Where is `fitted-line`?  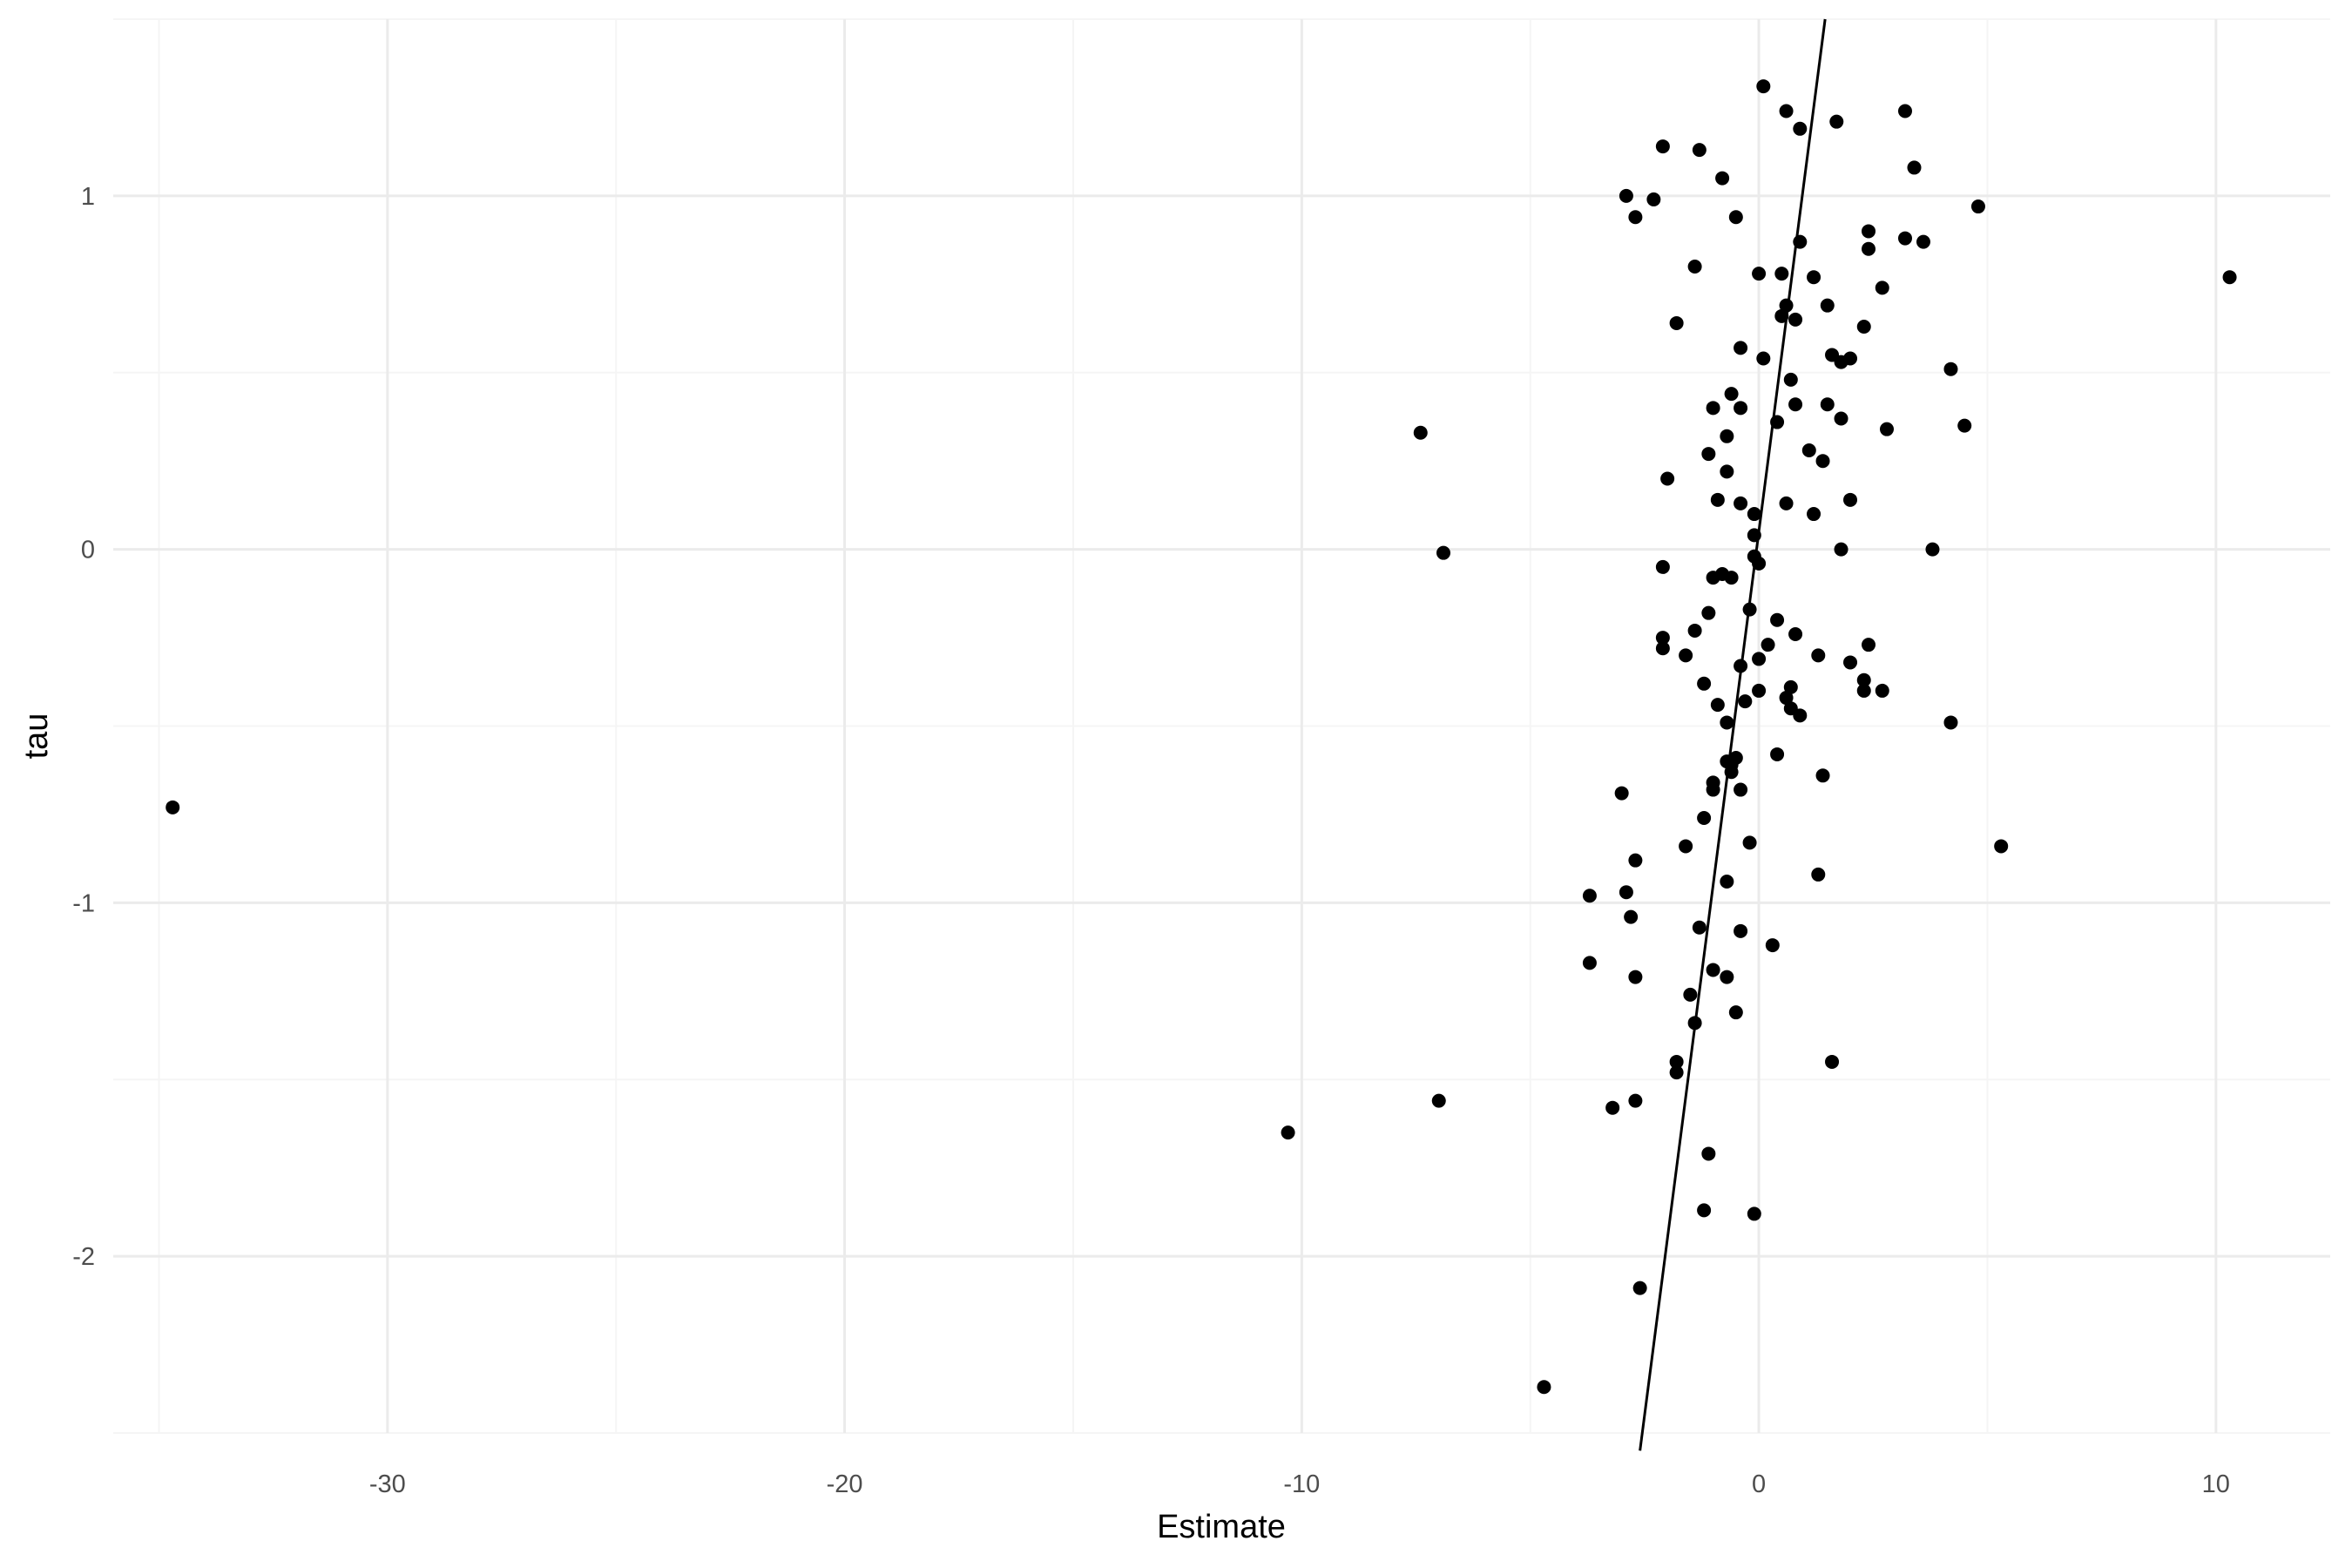
fitted-line is located at coordinates (1733, 734).